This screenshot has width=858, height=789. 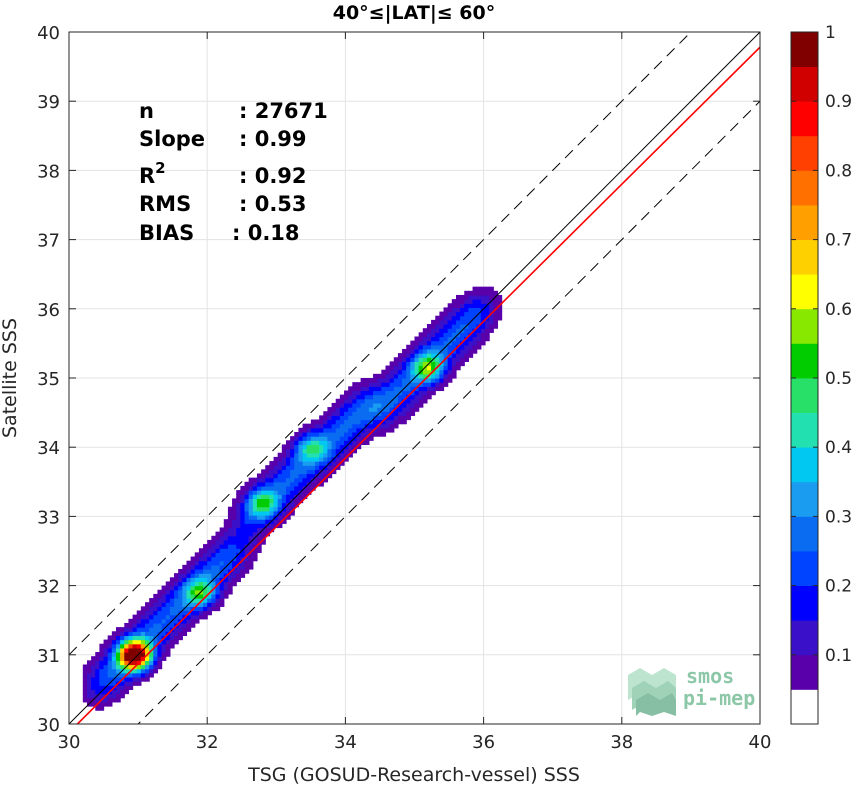 I want to click on y-tick-label-9: 39, so click(x=48, y=102).